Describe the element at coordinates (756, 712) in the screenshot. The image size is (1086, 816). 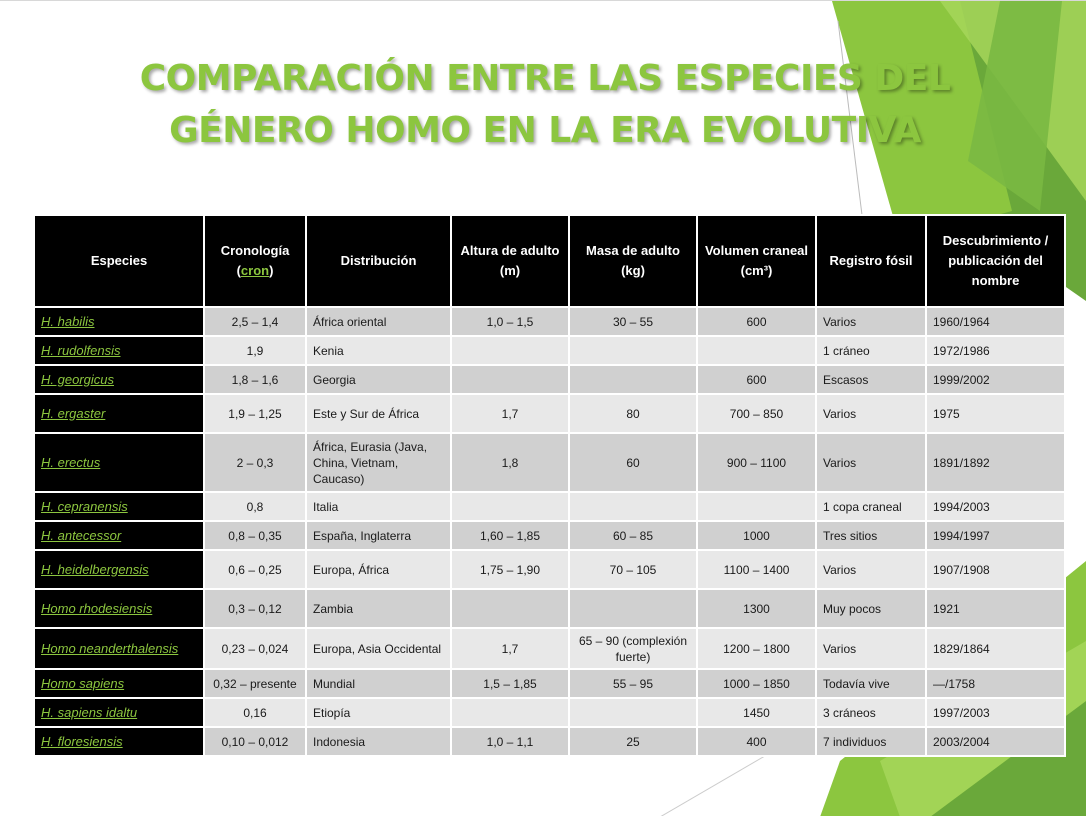
I see `volume-cell: 1450` at that location.